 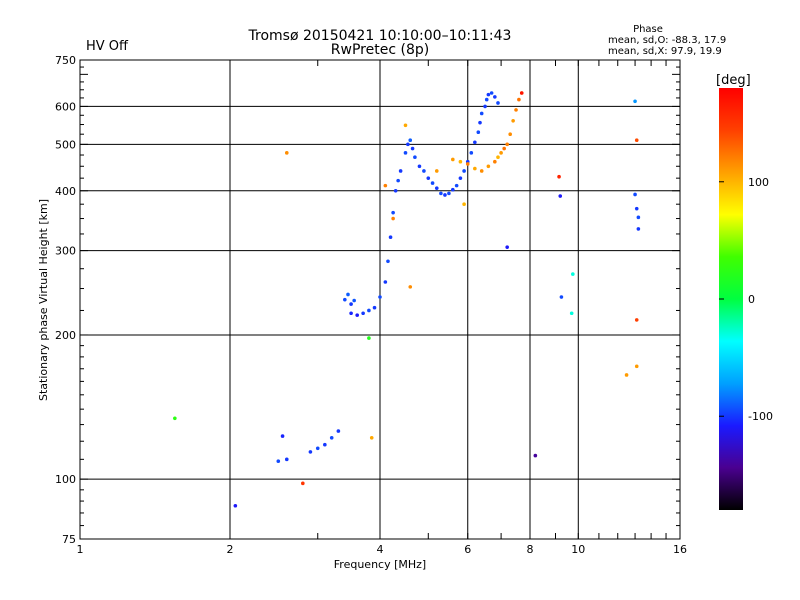 What do you see at coordinates (648, 29) in the screenshot?
I see `phase-box-heading: Phase` at bounding box center [648, 29].